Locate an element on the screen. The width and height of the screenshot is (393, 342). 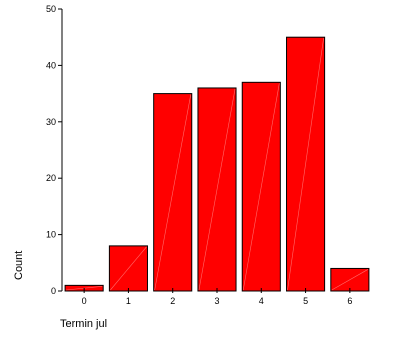
x-tick-label: 5 is located at coordinates (305, 301).